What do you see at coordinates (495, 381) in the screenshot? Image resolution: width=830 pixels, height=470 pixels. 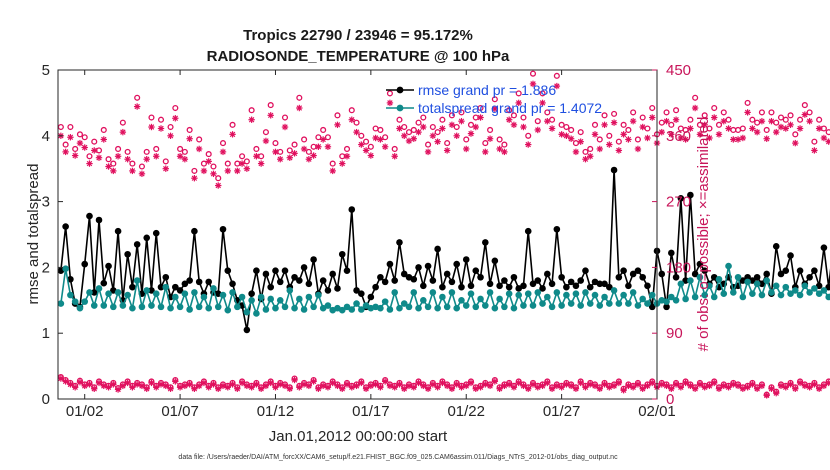 I see `obs-assimilated-lower-band--point-91` at bounding box center [495, 381].